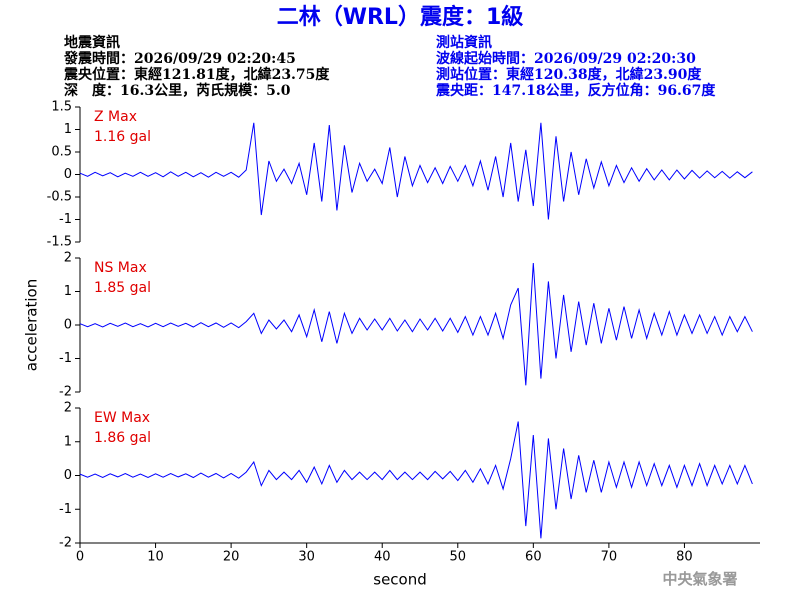 The image size is (800, 600). What do you see at coordinates (306, 557) in the screenshot?
I see `x-tick-label: 30` at bounding box center [306, 557].